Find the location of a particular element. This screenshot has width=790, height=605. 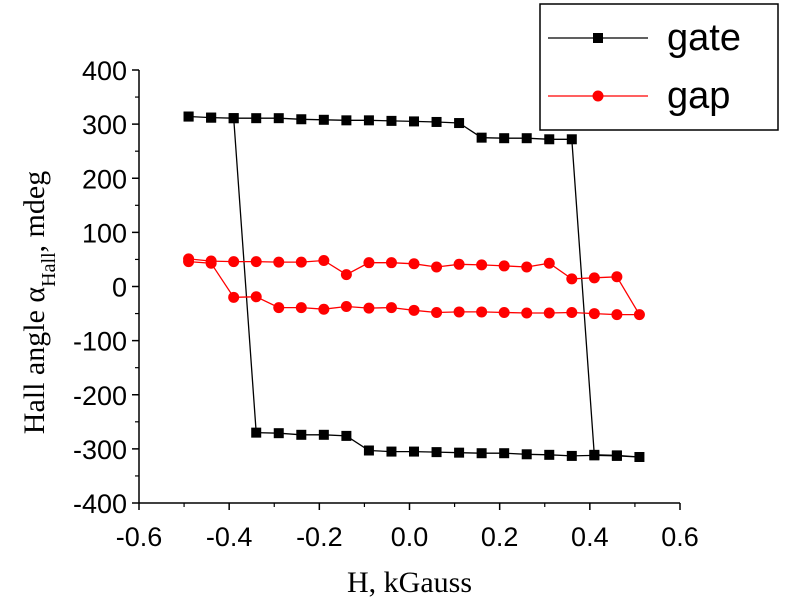

legend-box is located at coordinates (659, 67).